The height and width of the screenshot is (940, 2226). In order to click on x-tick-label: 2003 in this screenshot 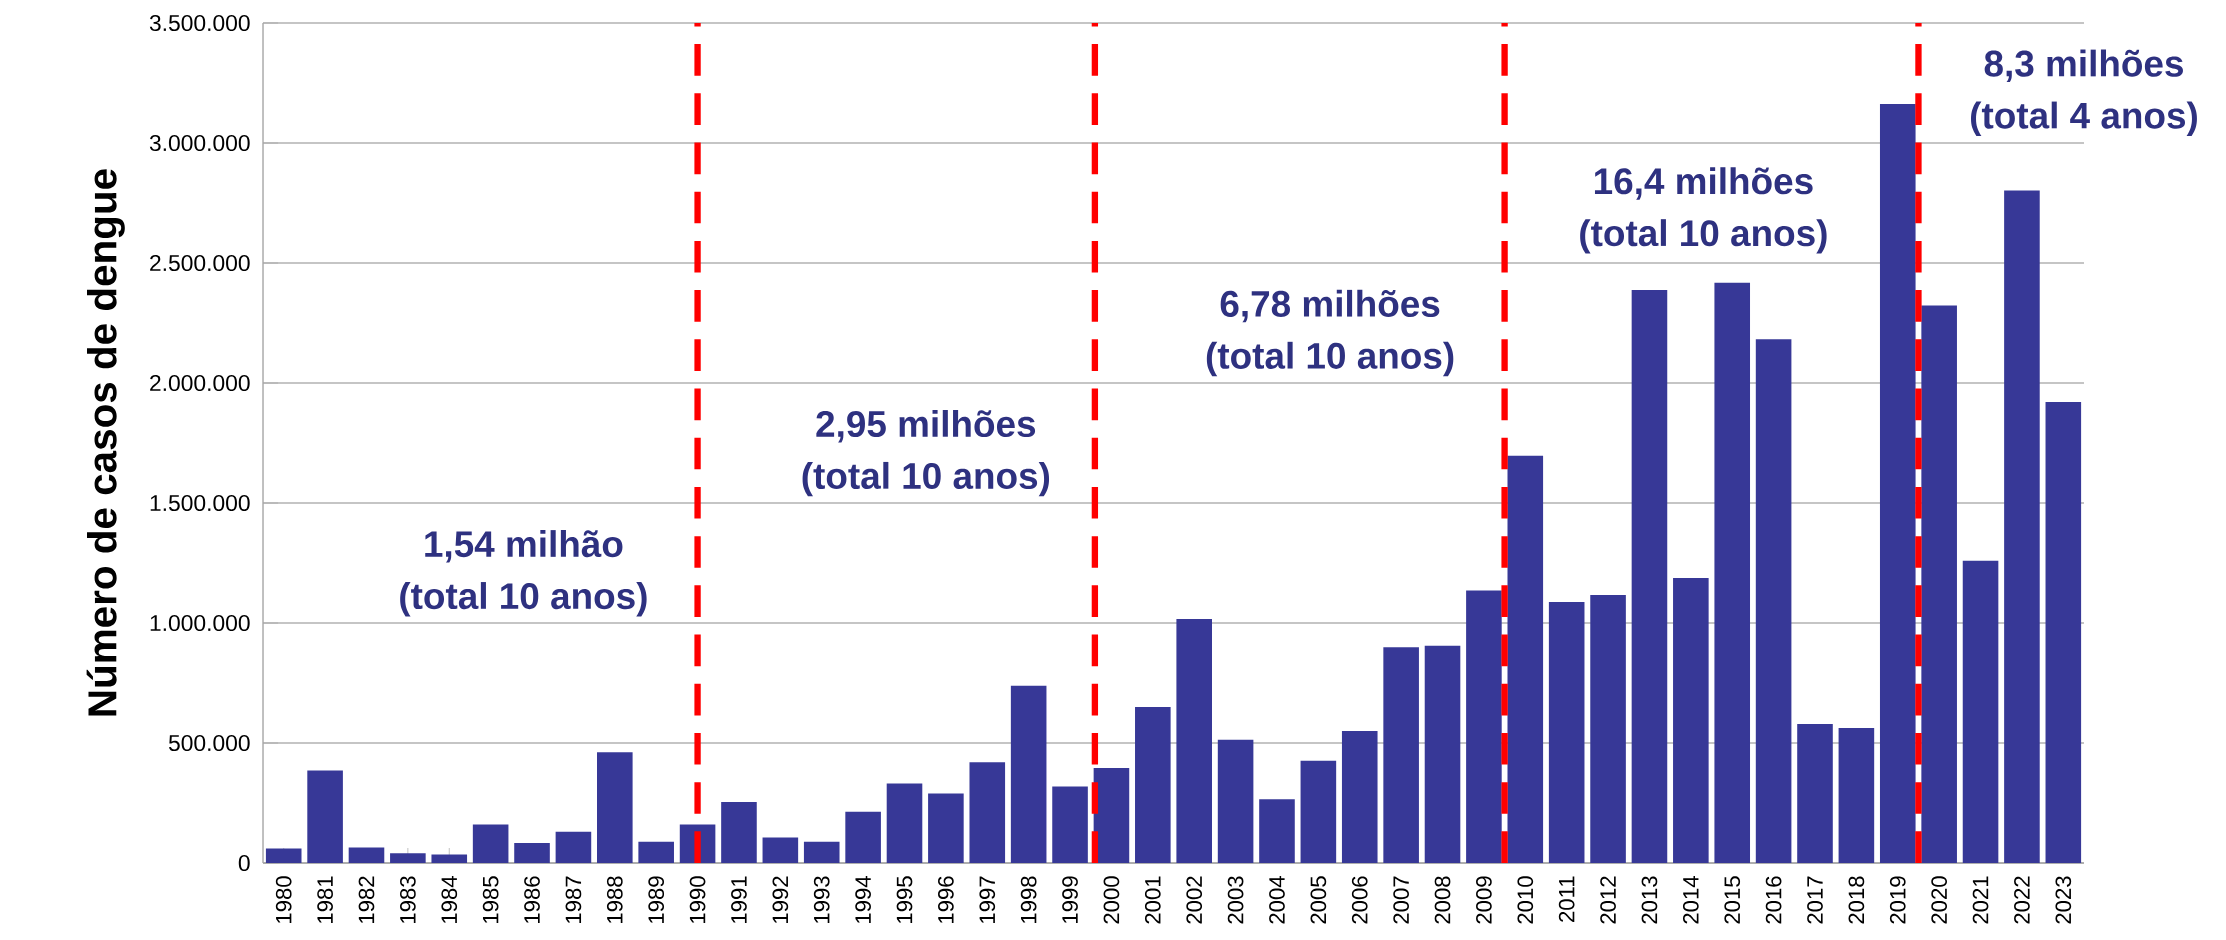, I will do `click(1235, 900)`.